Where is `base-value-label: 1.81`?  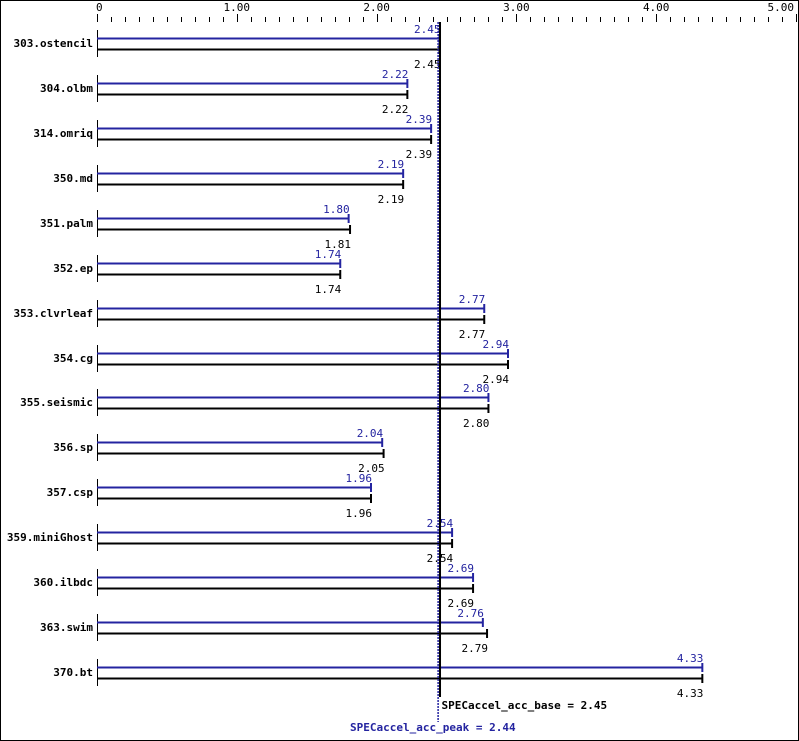
base-value-label: 1.81 is located at coordinates (338, 244).